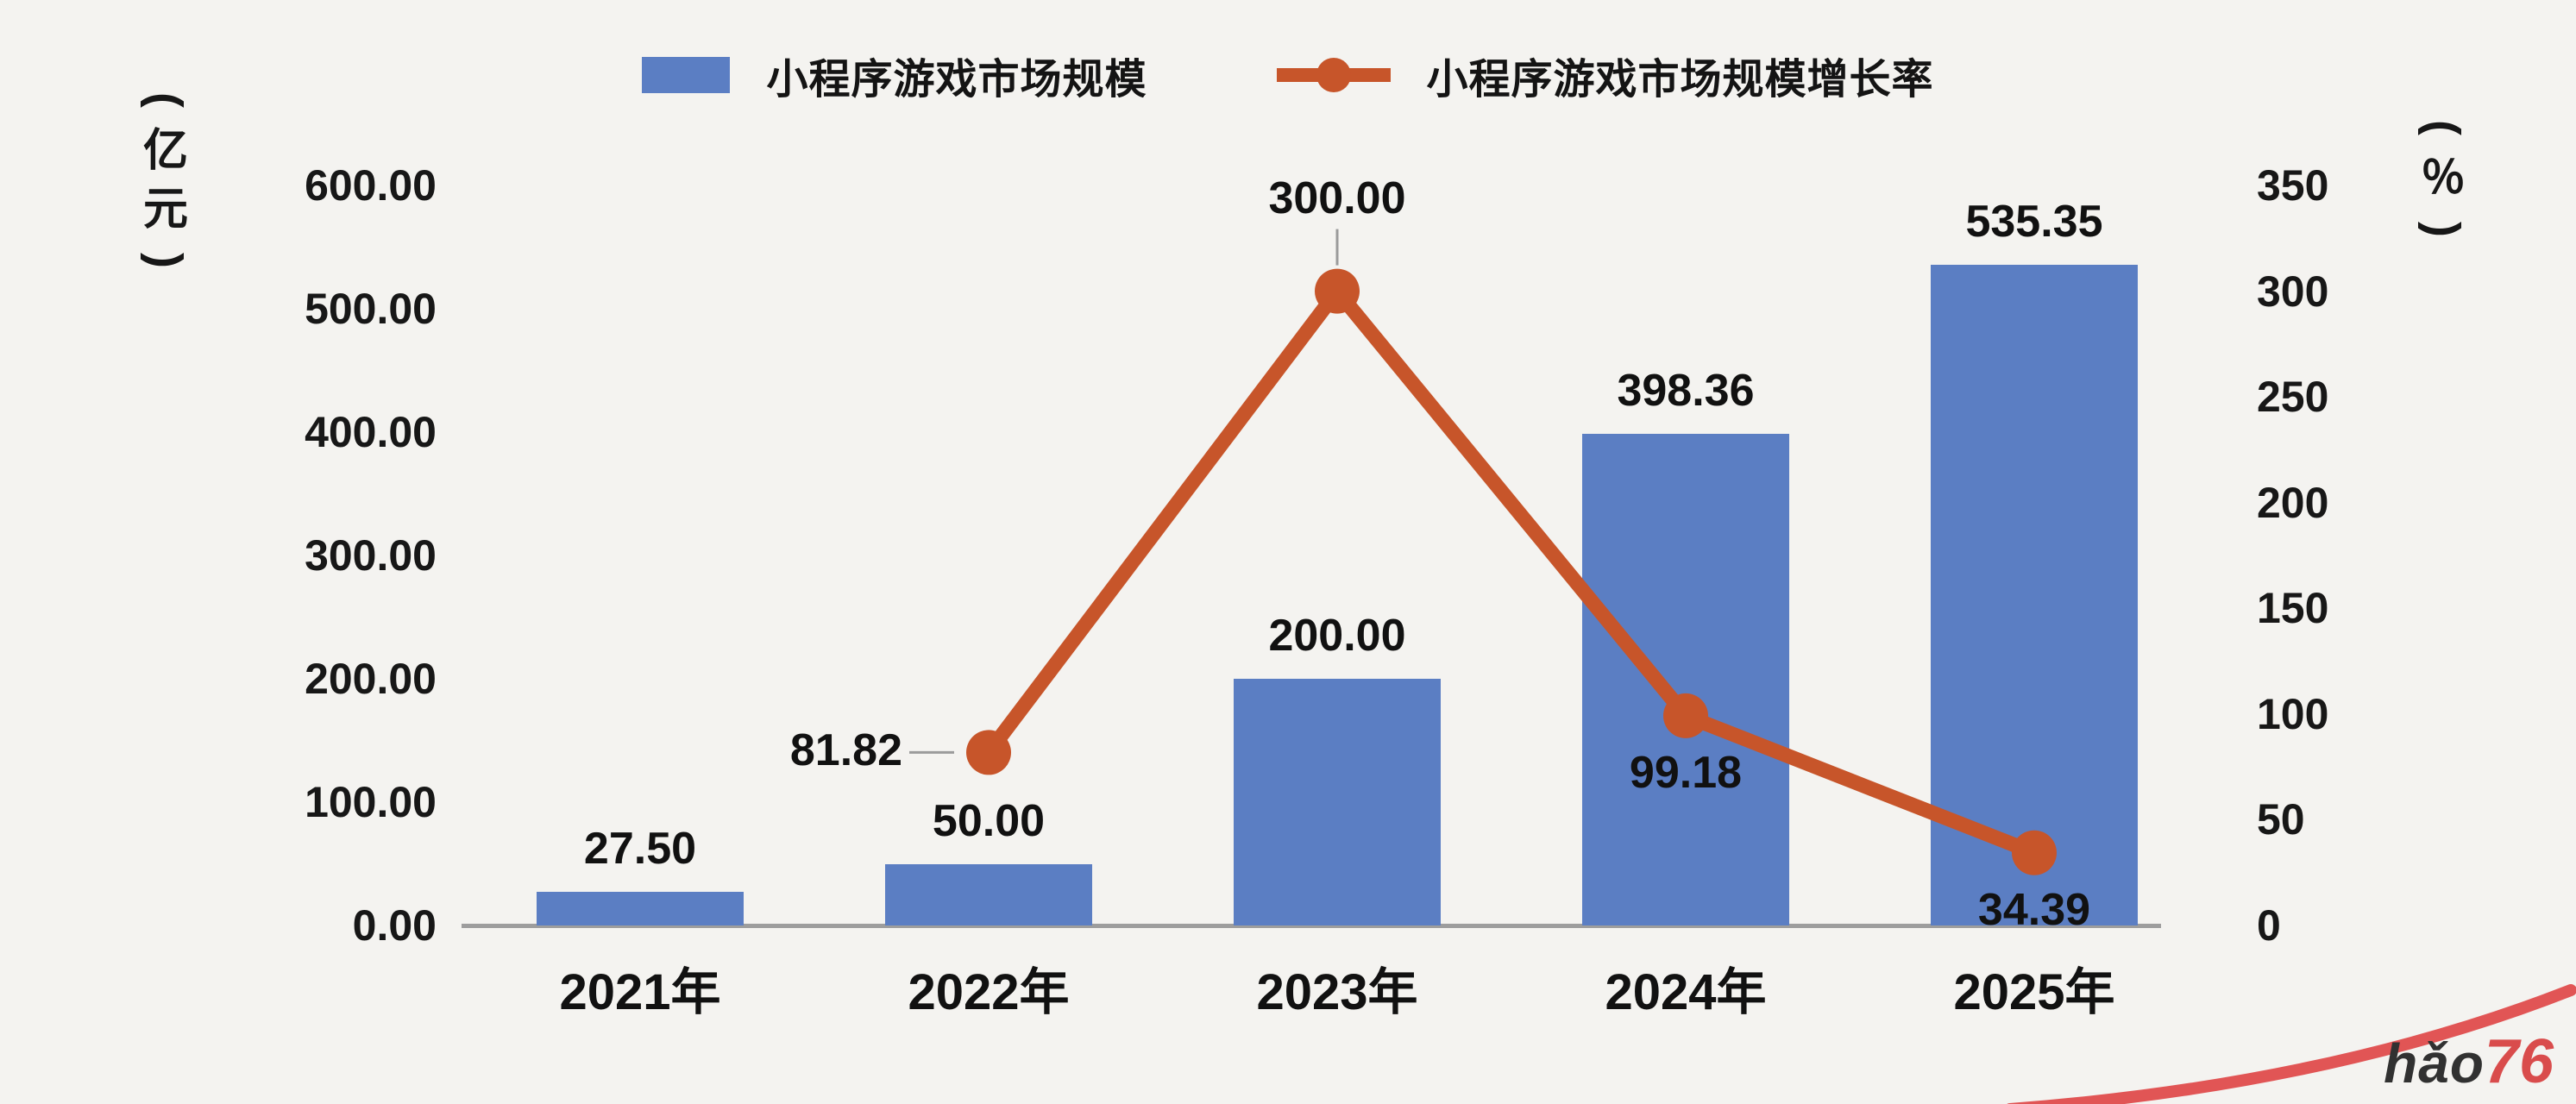 This screenshot has width=2576, height=1104. What do you see at coordinates (2269, 925) in the screenshot?
I see `right-axis-tick-0: 0` at bounding box center [2269, 925].